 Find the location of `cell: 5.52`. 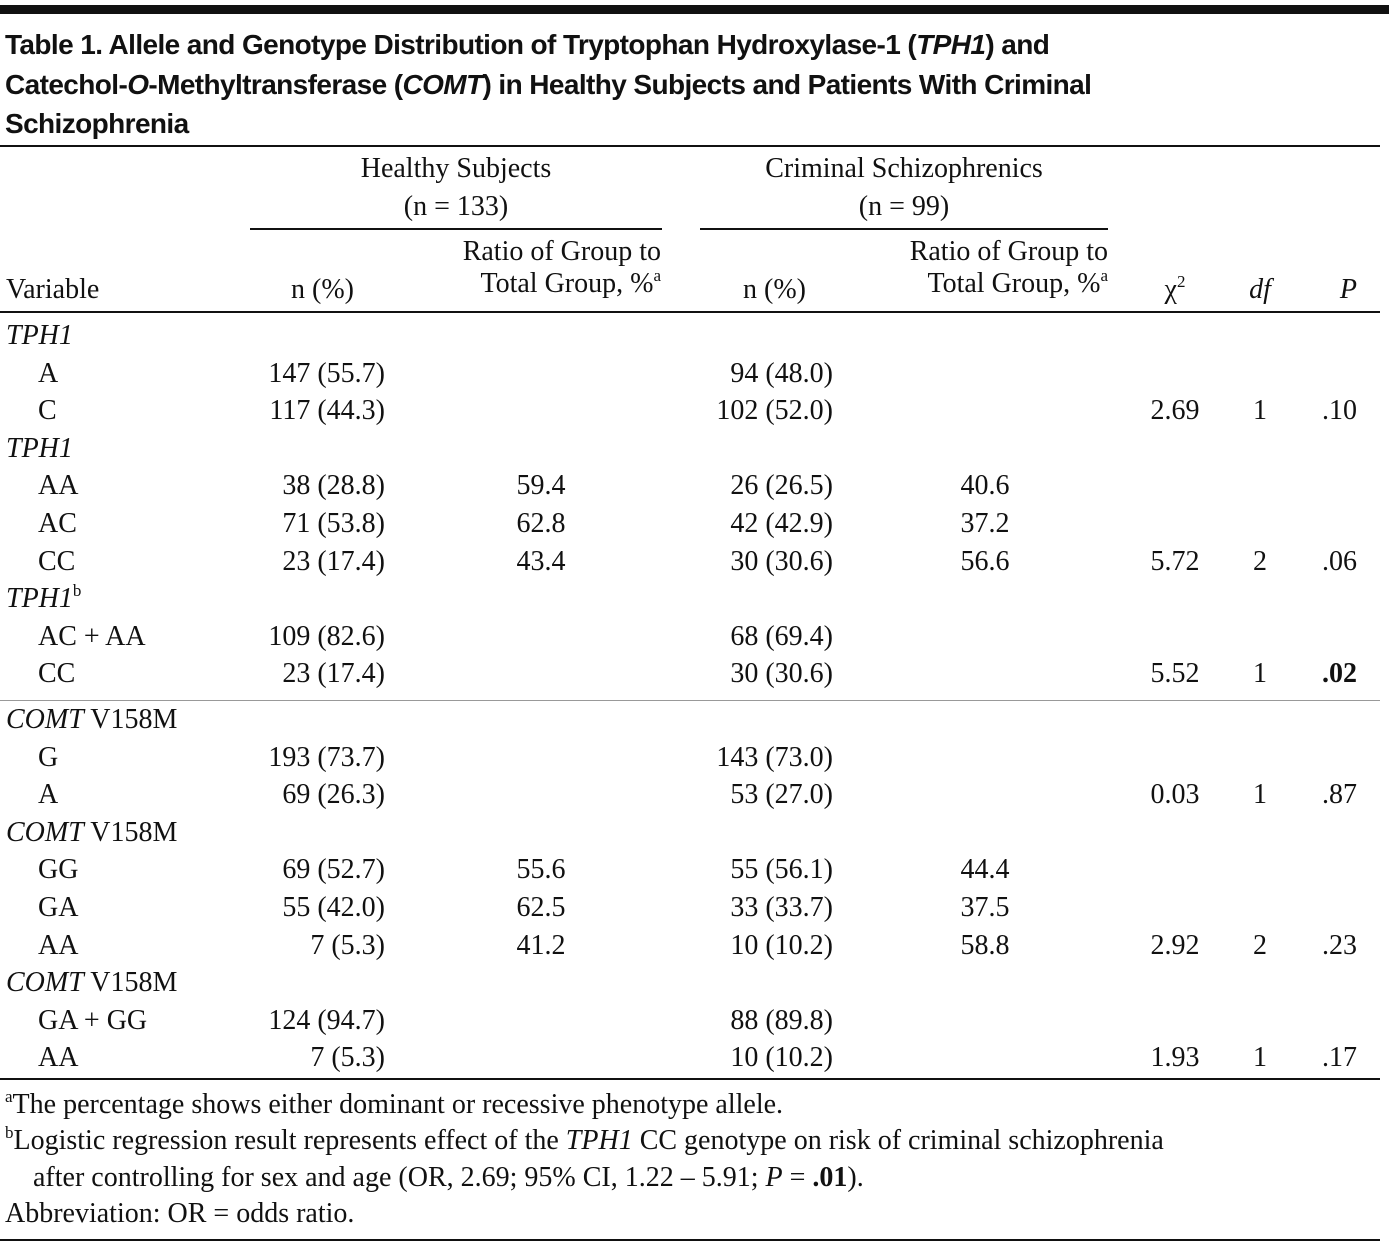

cell: 5.52 is located at coordinates (1175, 674).